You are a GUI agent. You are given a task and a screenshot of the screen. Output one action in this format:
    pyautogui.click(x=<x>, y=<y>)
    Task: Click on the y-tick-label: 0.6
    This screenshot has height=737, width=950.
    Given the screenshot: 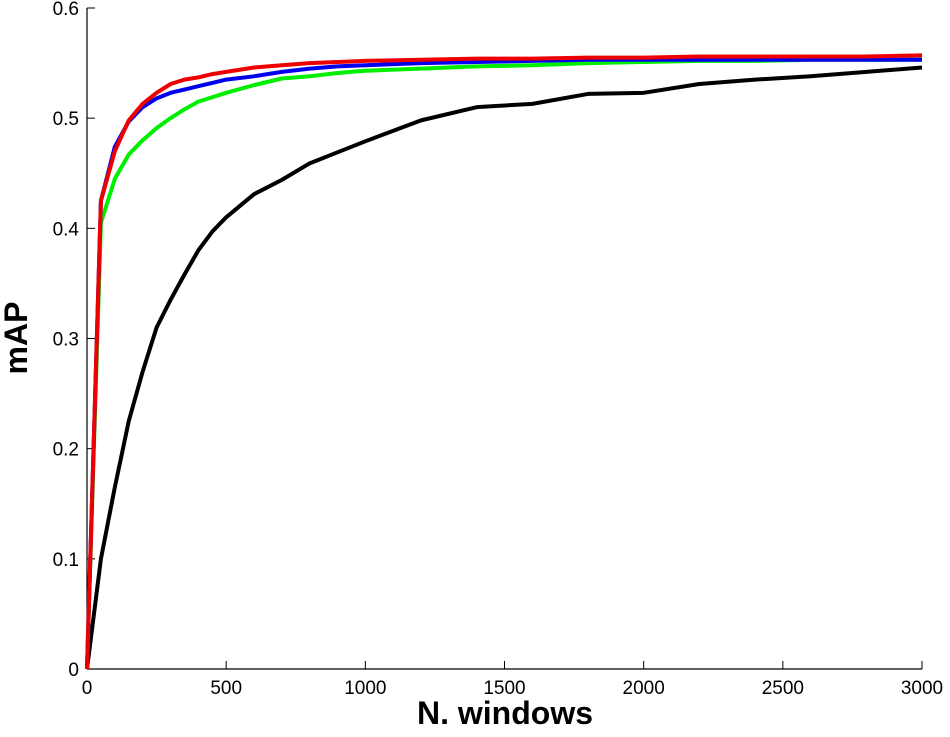 What is the action you would take?
    pyautogui.click(x=66, y=10)
    